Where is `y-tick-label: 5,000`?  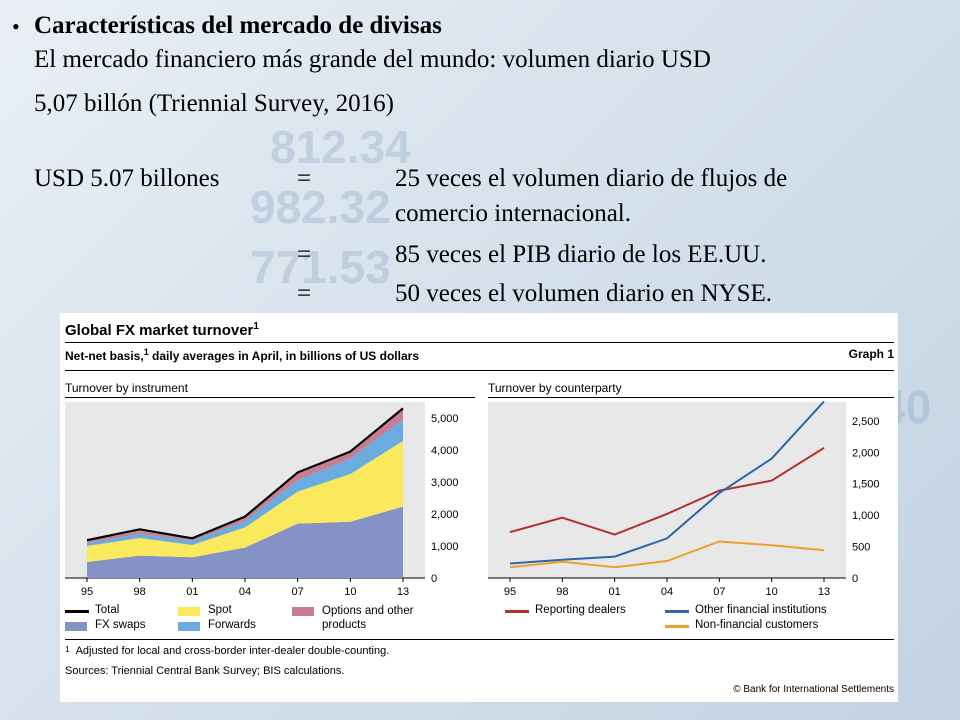 y-tick-label: 5,000 is located at coordinates (445, 419).